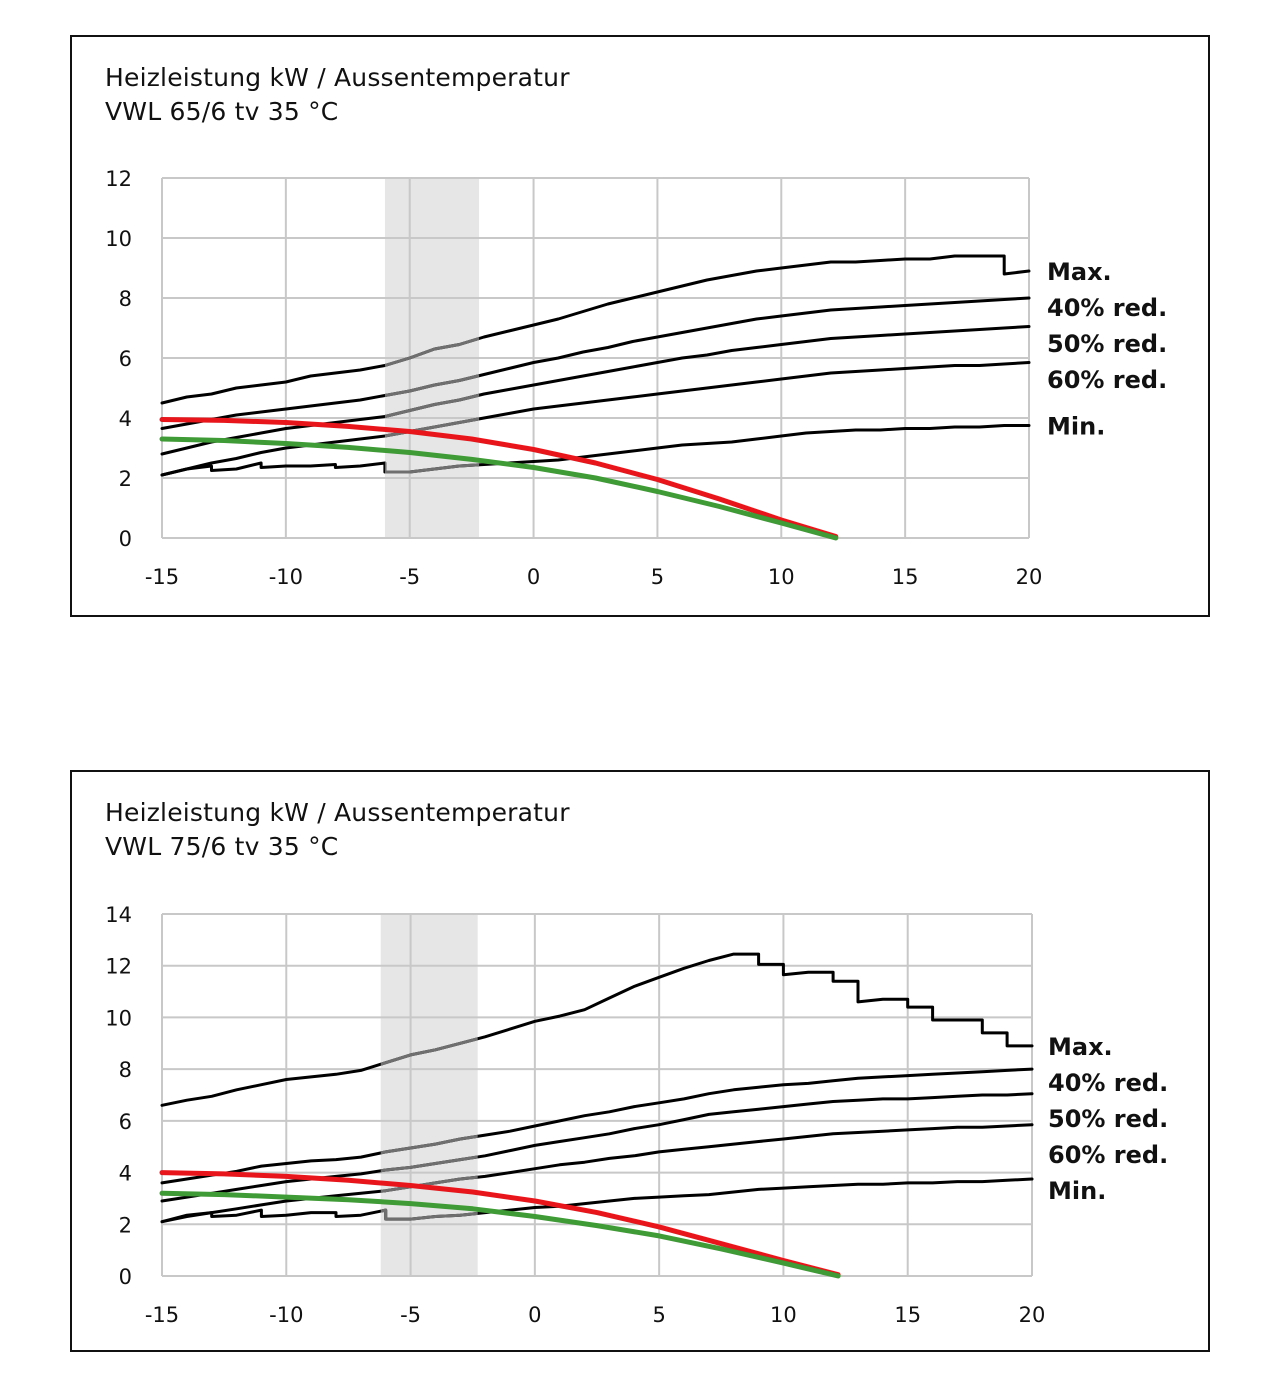 This screenshot has width=1280, height=1391. I want to click on y-tick-label: 14, so click(118, 915).